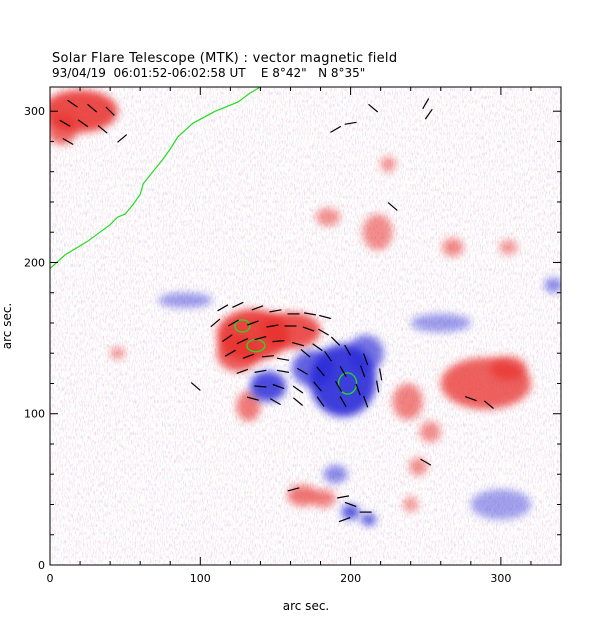 The image size is (612, 617). I want to click on x-tick-label-0: 0, so click(50, 578).